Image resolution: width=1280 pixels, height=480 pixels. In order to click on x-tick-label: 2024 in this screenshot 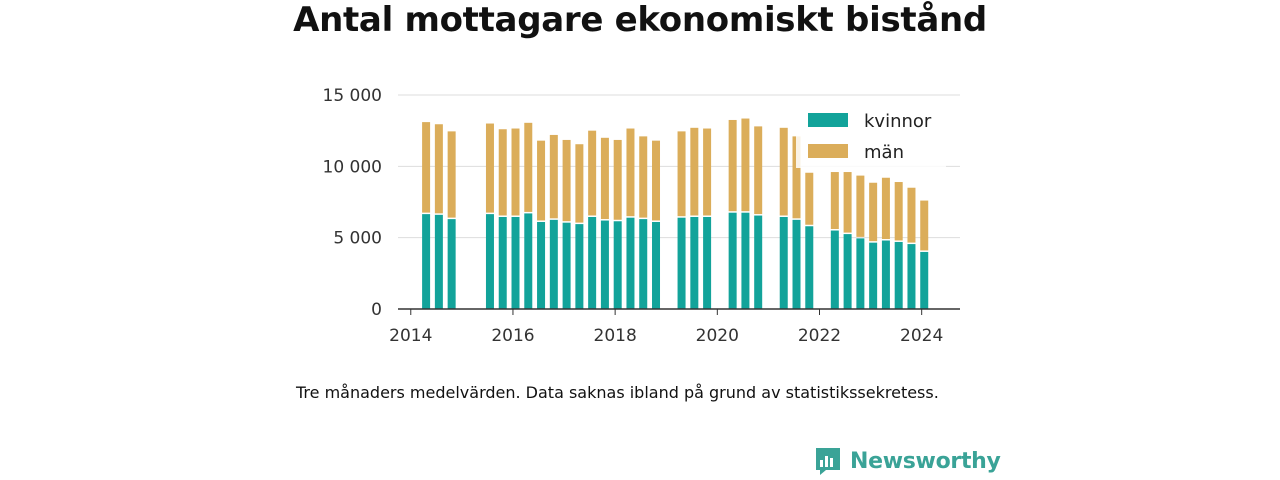, I will do `click(921, 336)`.